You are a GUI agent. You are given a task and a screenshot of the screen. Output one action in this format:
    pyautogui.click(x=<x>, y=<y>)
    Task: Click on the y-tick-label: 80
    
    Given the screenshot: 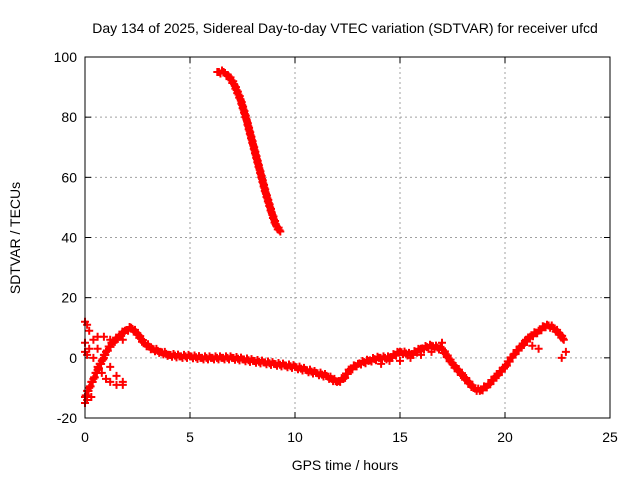 What is the action you would take?
    pyautogui.click(x=69, y=117)
    